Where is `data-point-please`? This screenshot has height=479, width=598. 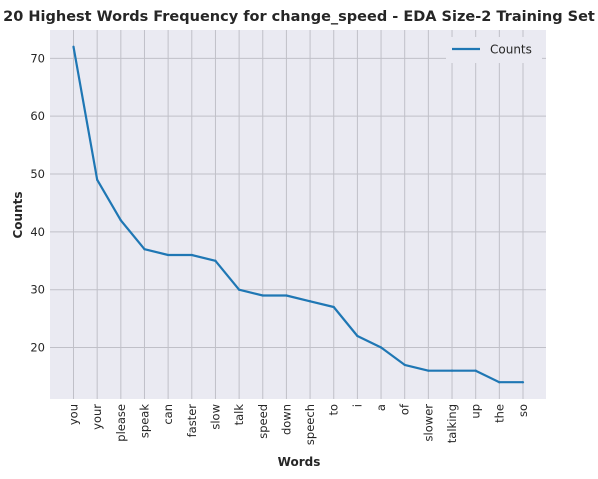
data-point-please is located at coordinates (120, 220).